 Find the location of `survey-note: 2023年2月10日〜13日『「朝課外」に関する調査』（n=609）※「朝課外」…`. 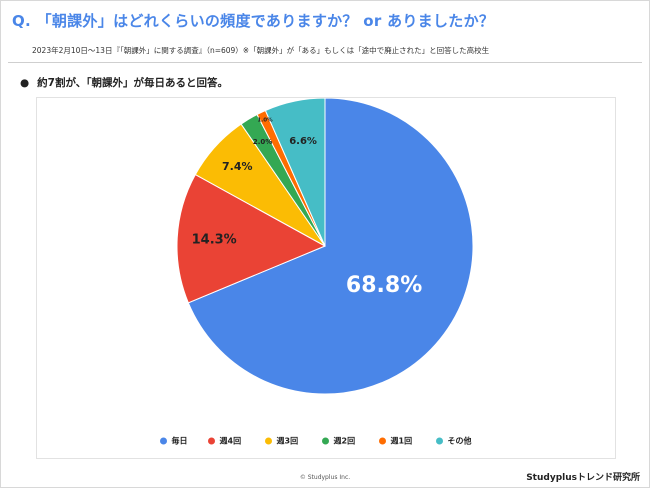

survey-note: 2023年2月10日〜13日『「朝課外」に関する調査』（n=609）※「朝課外」… is located at coordinates (261, 50).